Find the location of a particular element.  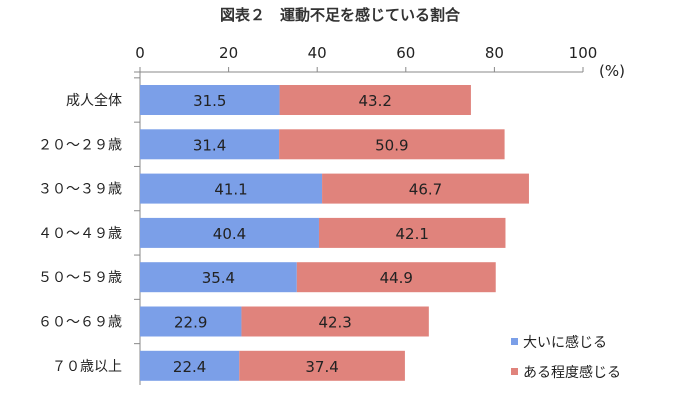

data-label: 46.7 is located at coordinates (425, 190).